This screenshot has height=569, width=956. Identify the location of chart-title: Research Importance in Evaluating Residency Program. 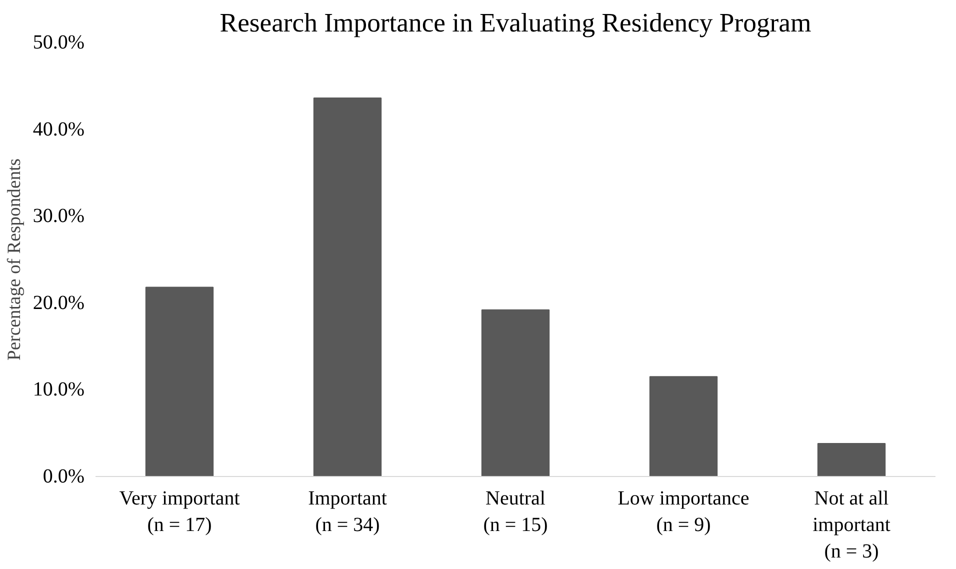
(516, 23).